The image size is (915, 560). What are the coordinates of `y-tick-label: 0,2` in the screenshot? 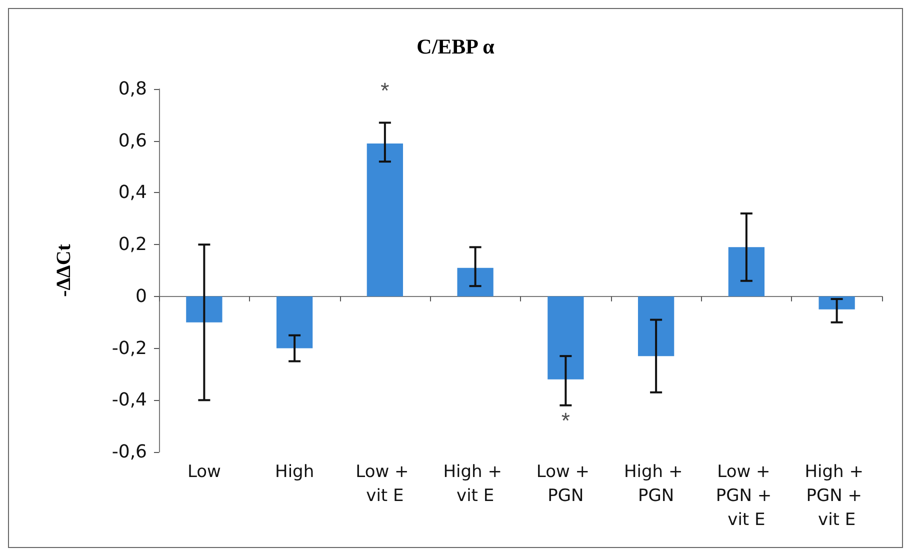 It's located at (132, 245).